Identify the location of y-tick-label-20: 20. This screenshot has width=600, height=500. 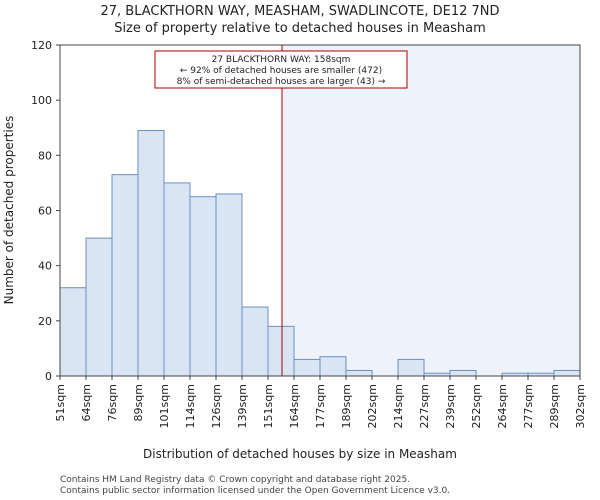
(45, 321).